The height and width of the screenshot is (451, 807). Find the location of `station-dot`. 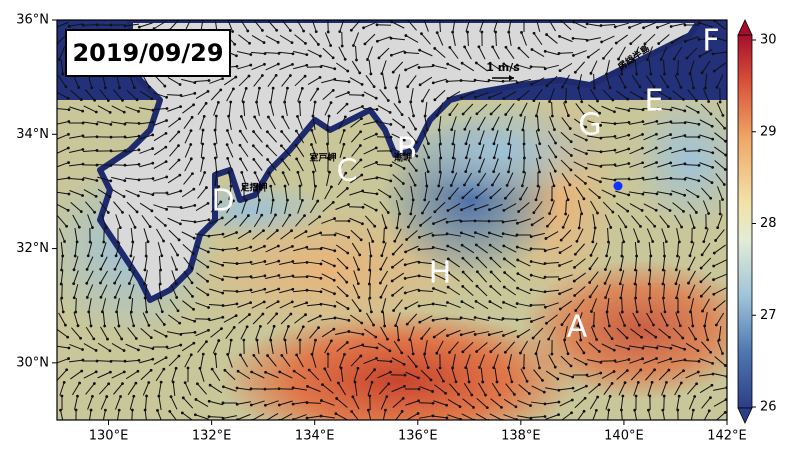

station-dot is located at coordinates (618, 186).